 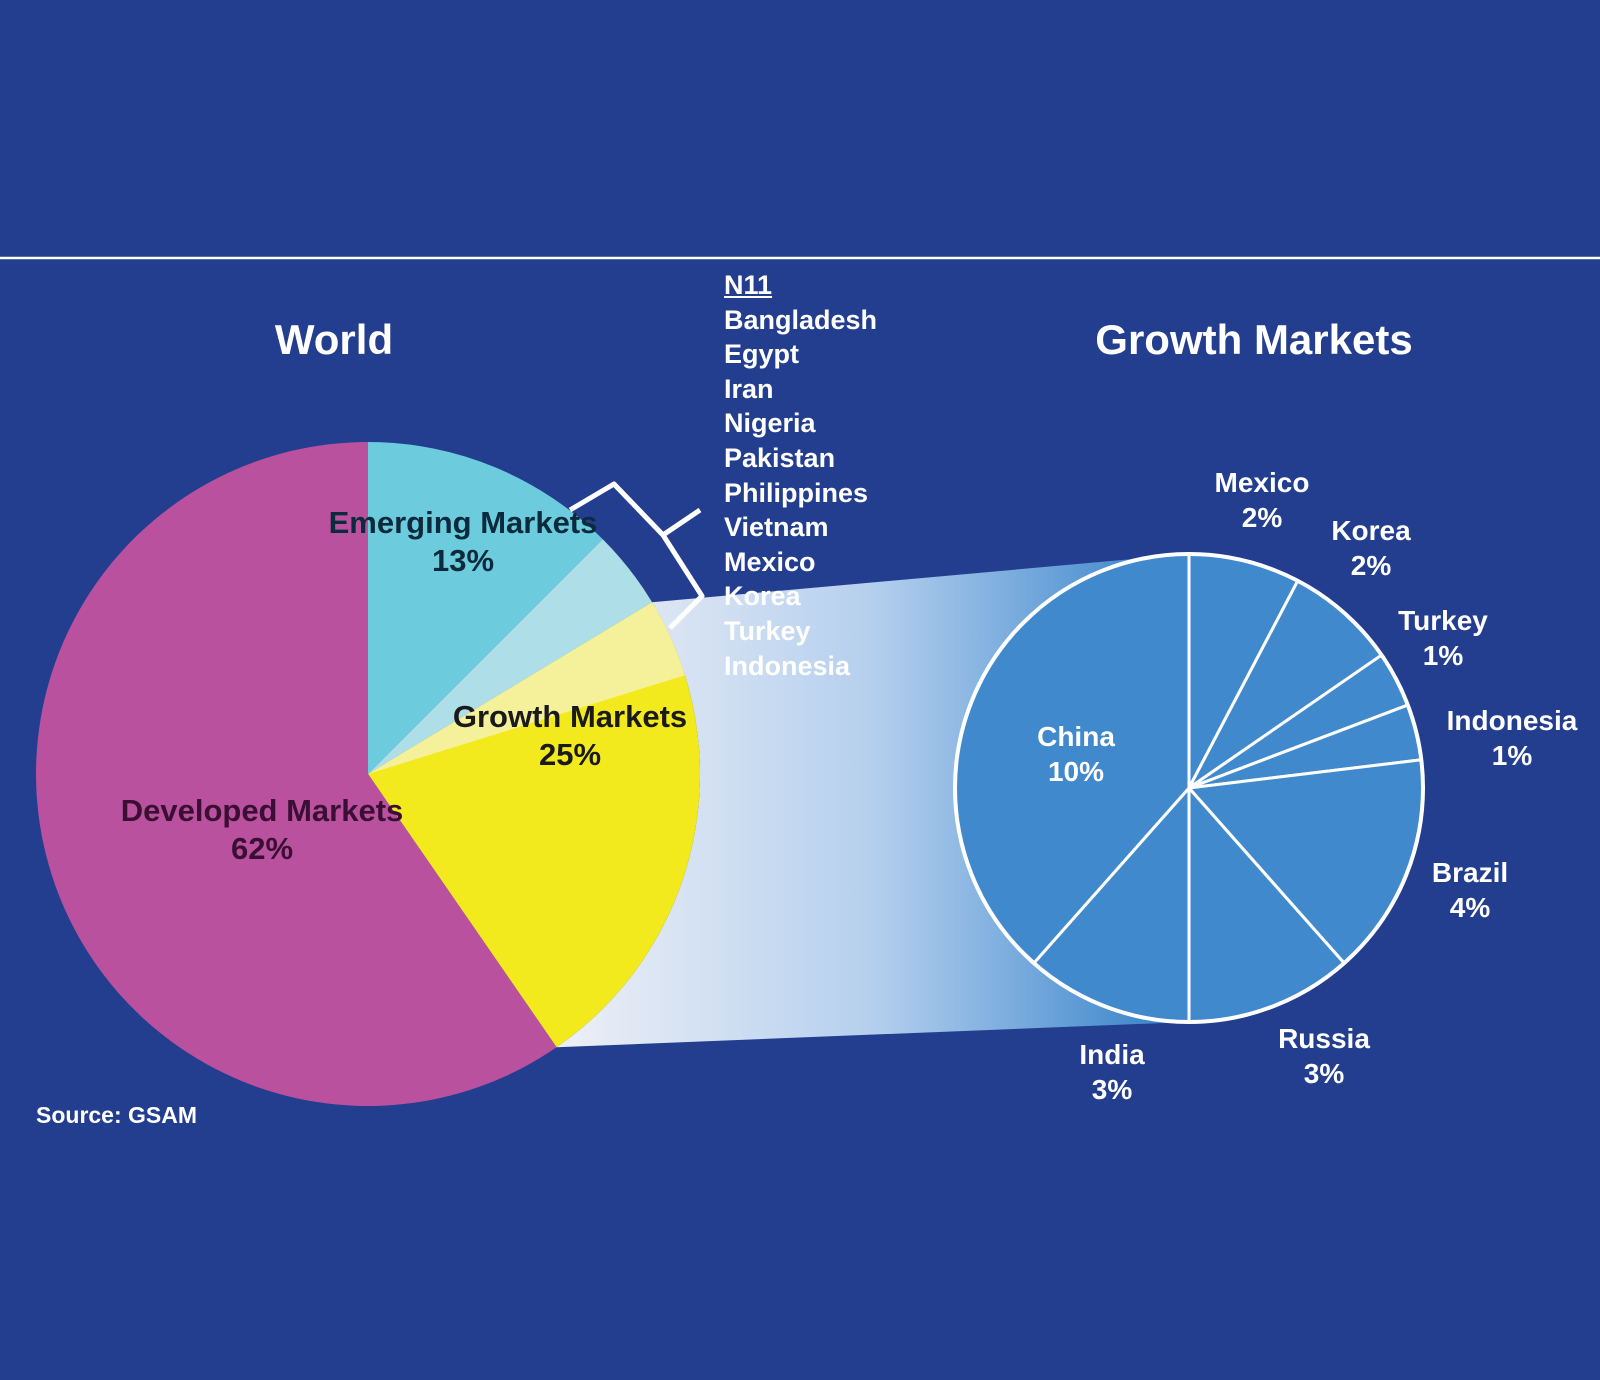 I want to click on n11-title: N11, so click(x=748, y=285).